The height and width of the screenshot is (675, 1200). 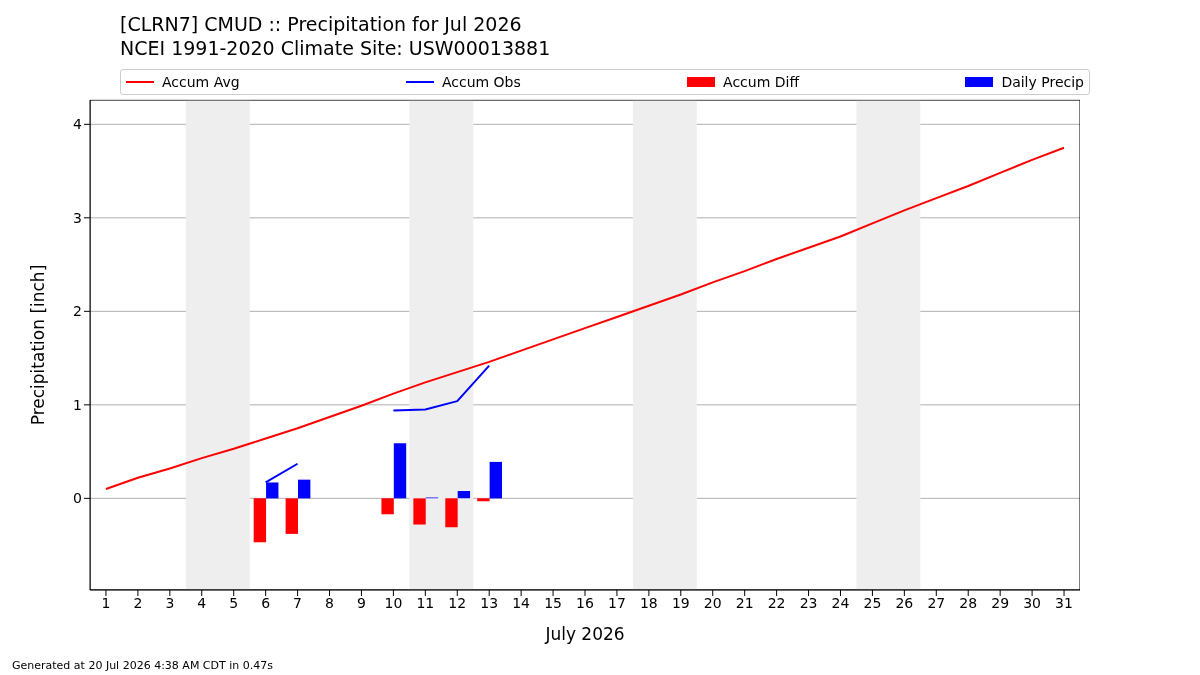 I want to click on x-tick-label: 9, so click(x=361, y=602).